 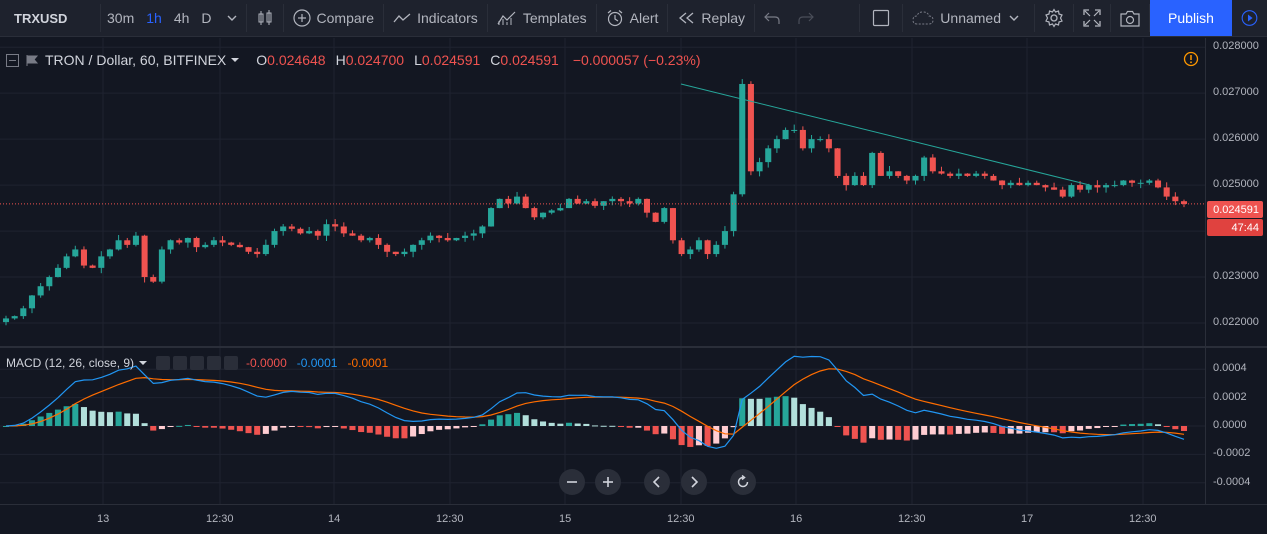 I want to click on flag-icon, so click(x=32, y=60).